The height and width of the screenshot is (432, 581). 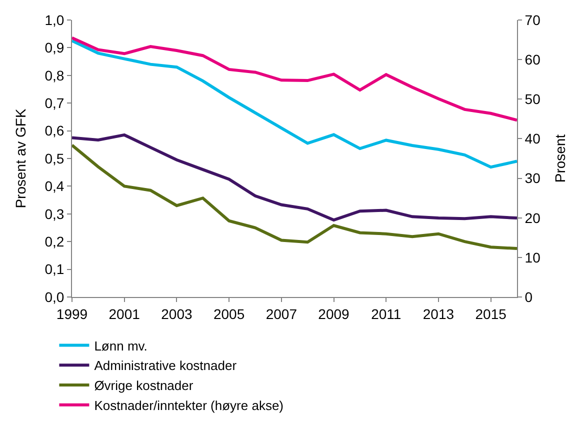 I want to click on legend-label: Kostnader/inntekter (høyre akse), so click(x=189, y=405).